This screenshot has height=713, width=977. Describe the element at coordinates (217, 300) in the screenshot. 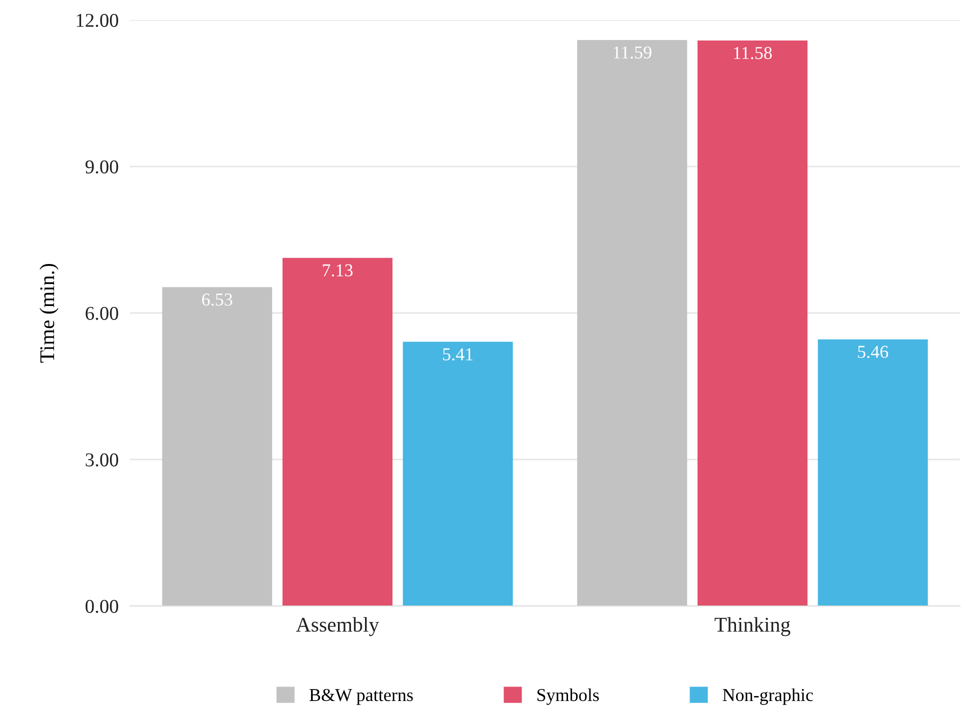

I see `data-label: 6.53` at that location.